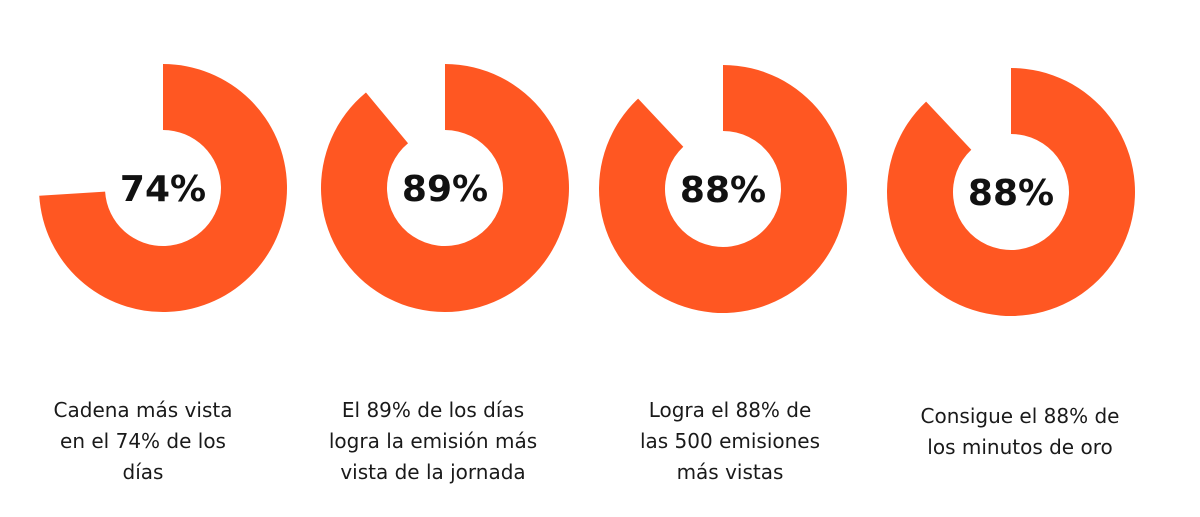 The width and height of the screenshot is (1200, 517). What do you see at coordinates (143, 410) in the screenshot?
I see `caption-line: Cadena más vista` at bounding box center [143, 410].